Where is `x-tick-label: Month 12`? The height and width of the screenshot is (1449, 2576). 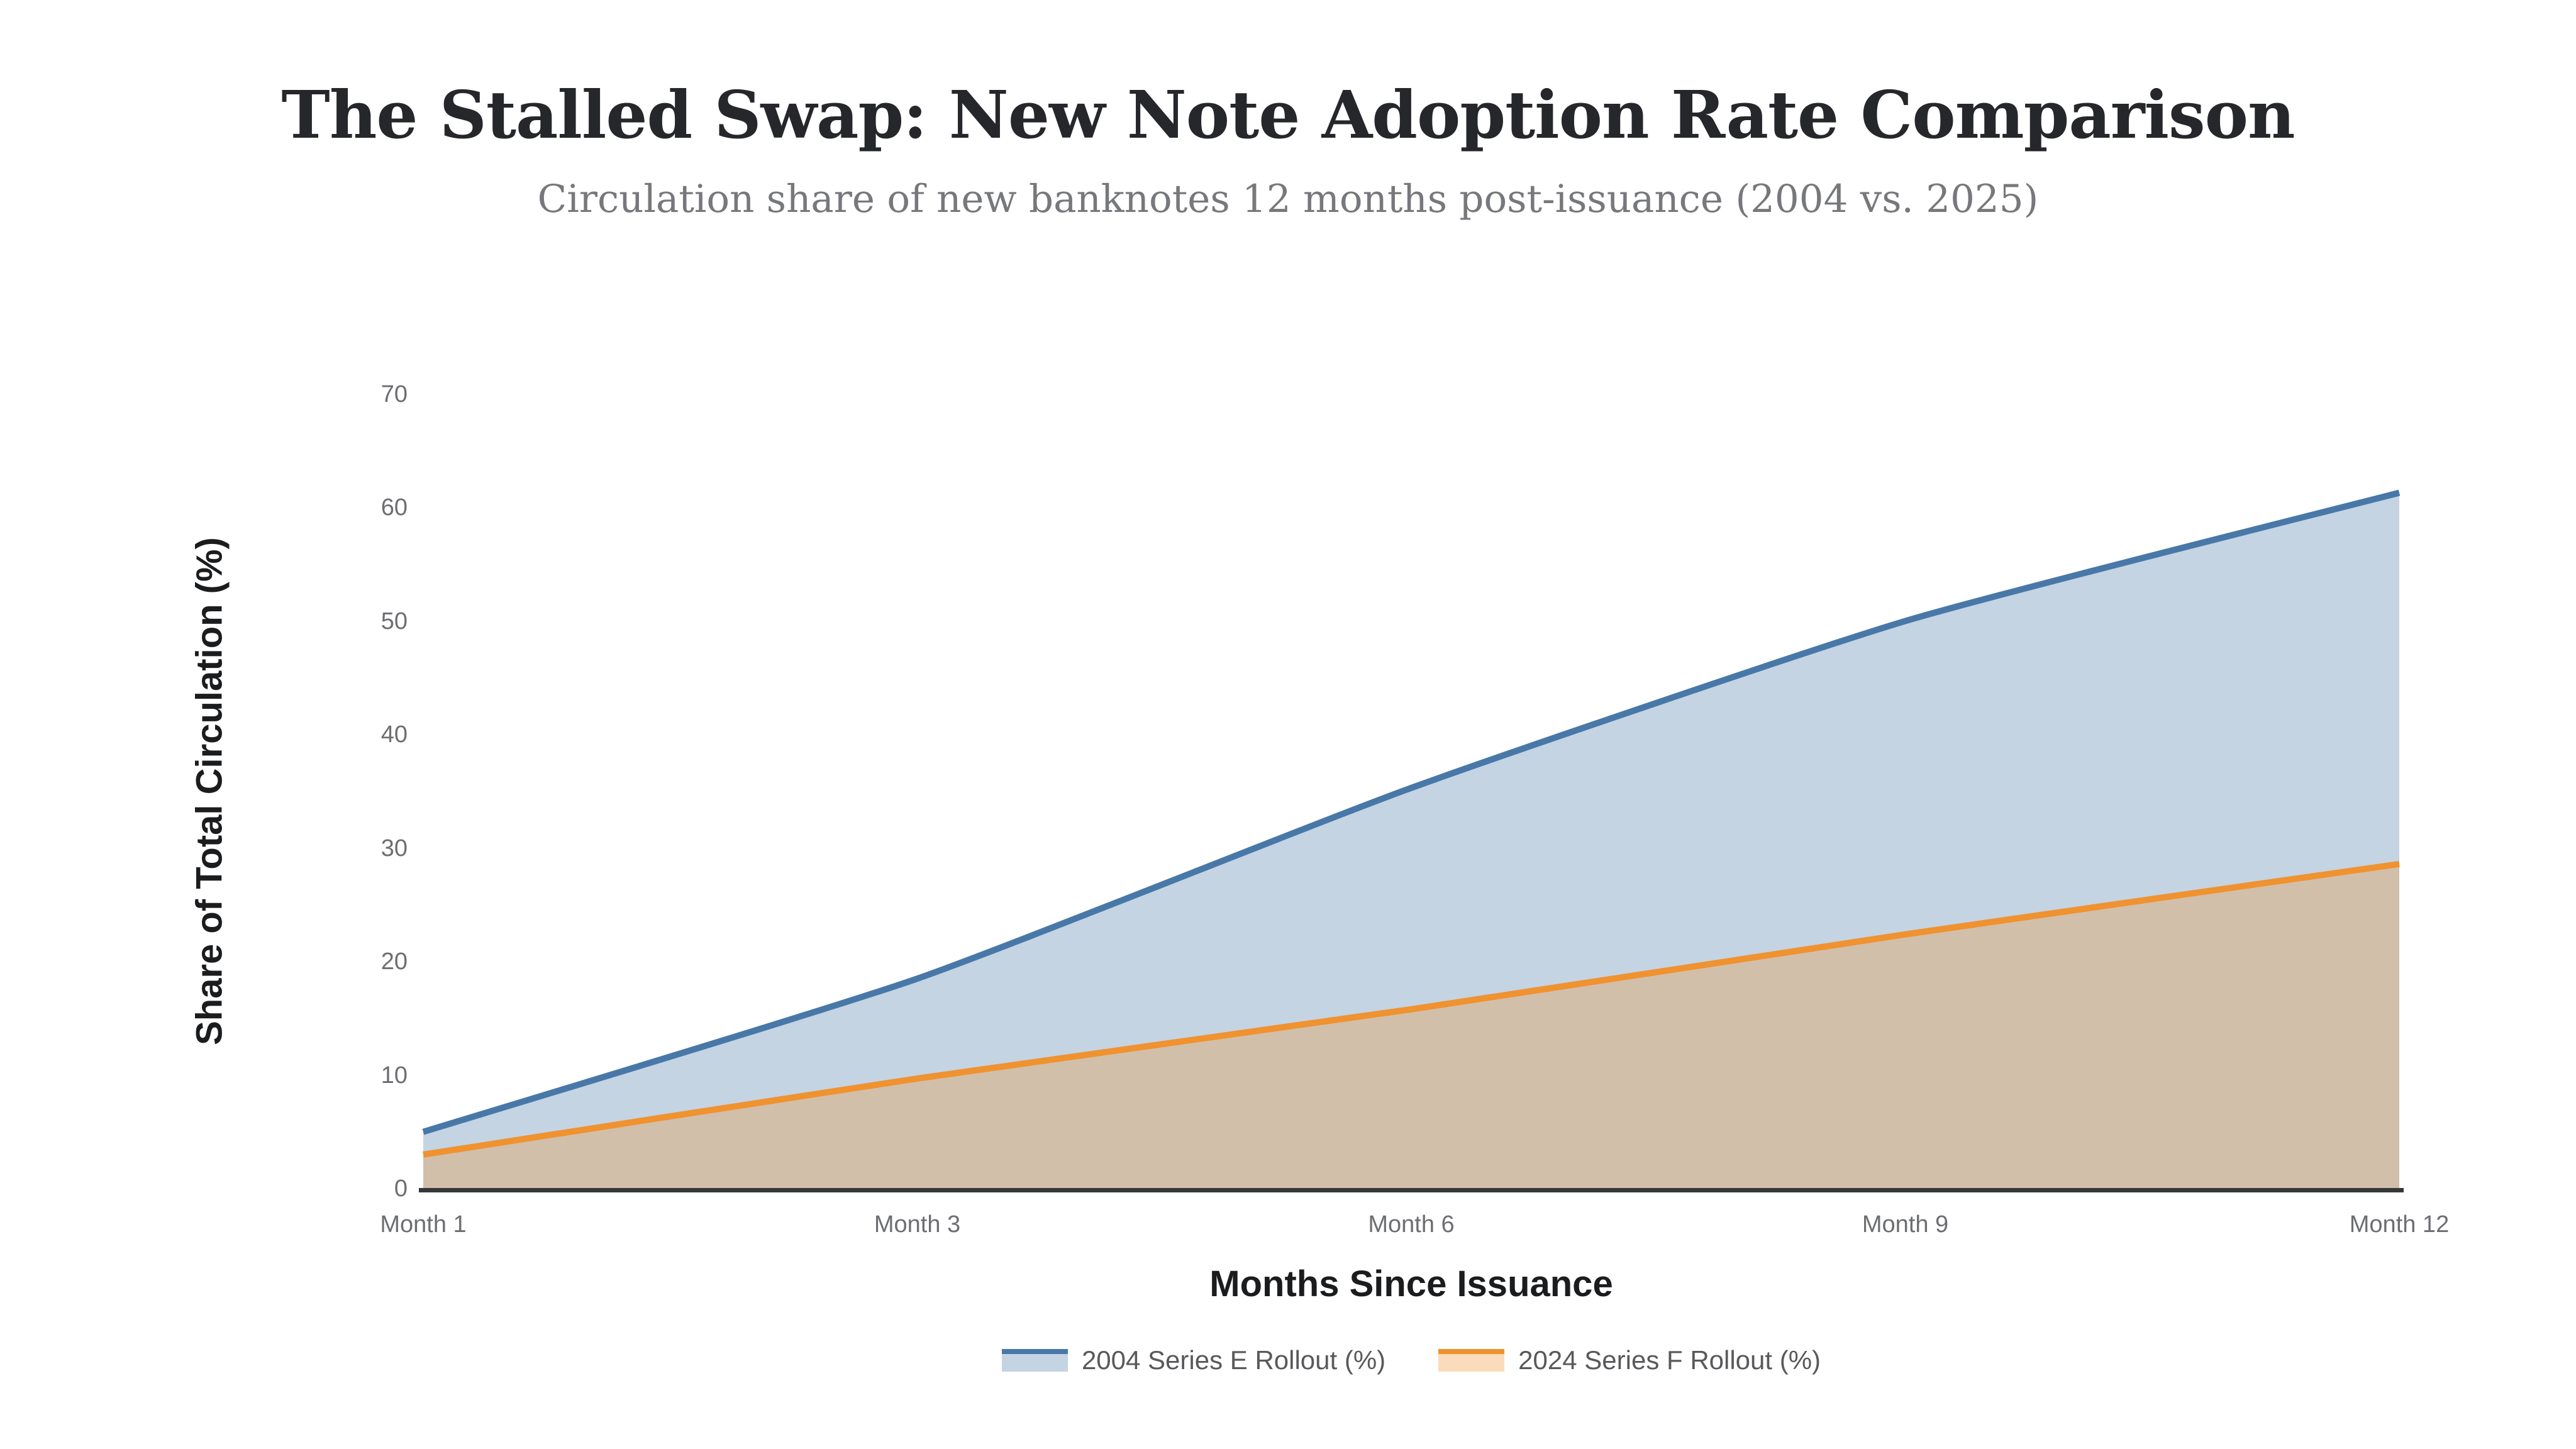
x-tick-label: Month 12 is located at coordinates (2399, 1224).